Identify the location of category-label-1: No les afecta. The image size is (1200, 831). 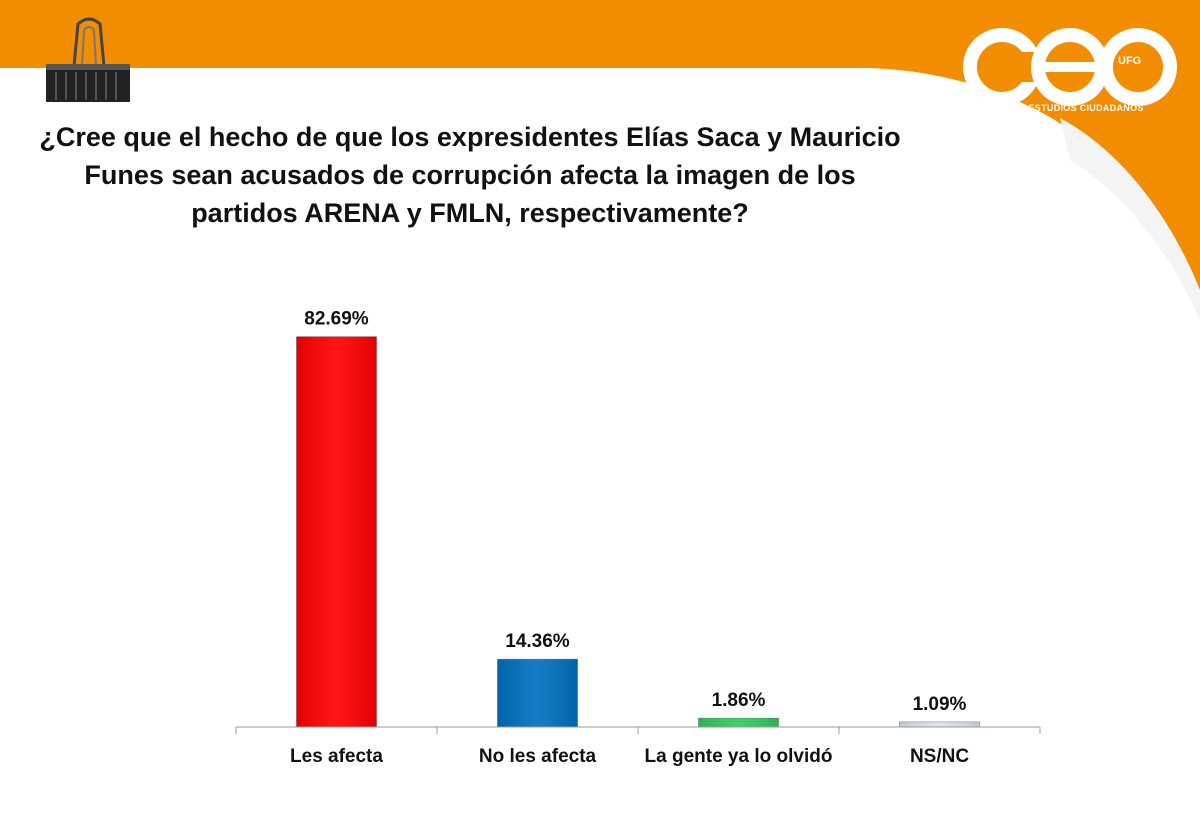
(537, 756).